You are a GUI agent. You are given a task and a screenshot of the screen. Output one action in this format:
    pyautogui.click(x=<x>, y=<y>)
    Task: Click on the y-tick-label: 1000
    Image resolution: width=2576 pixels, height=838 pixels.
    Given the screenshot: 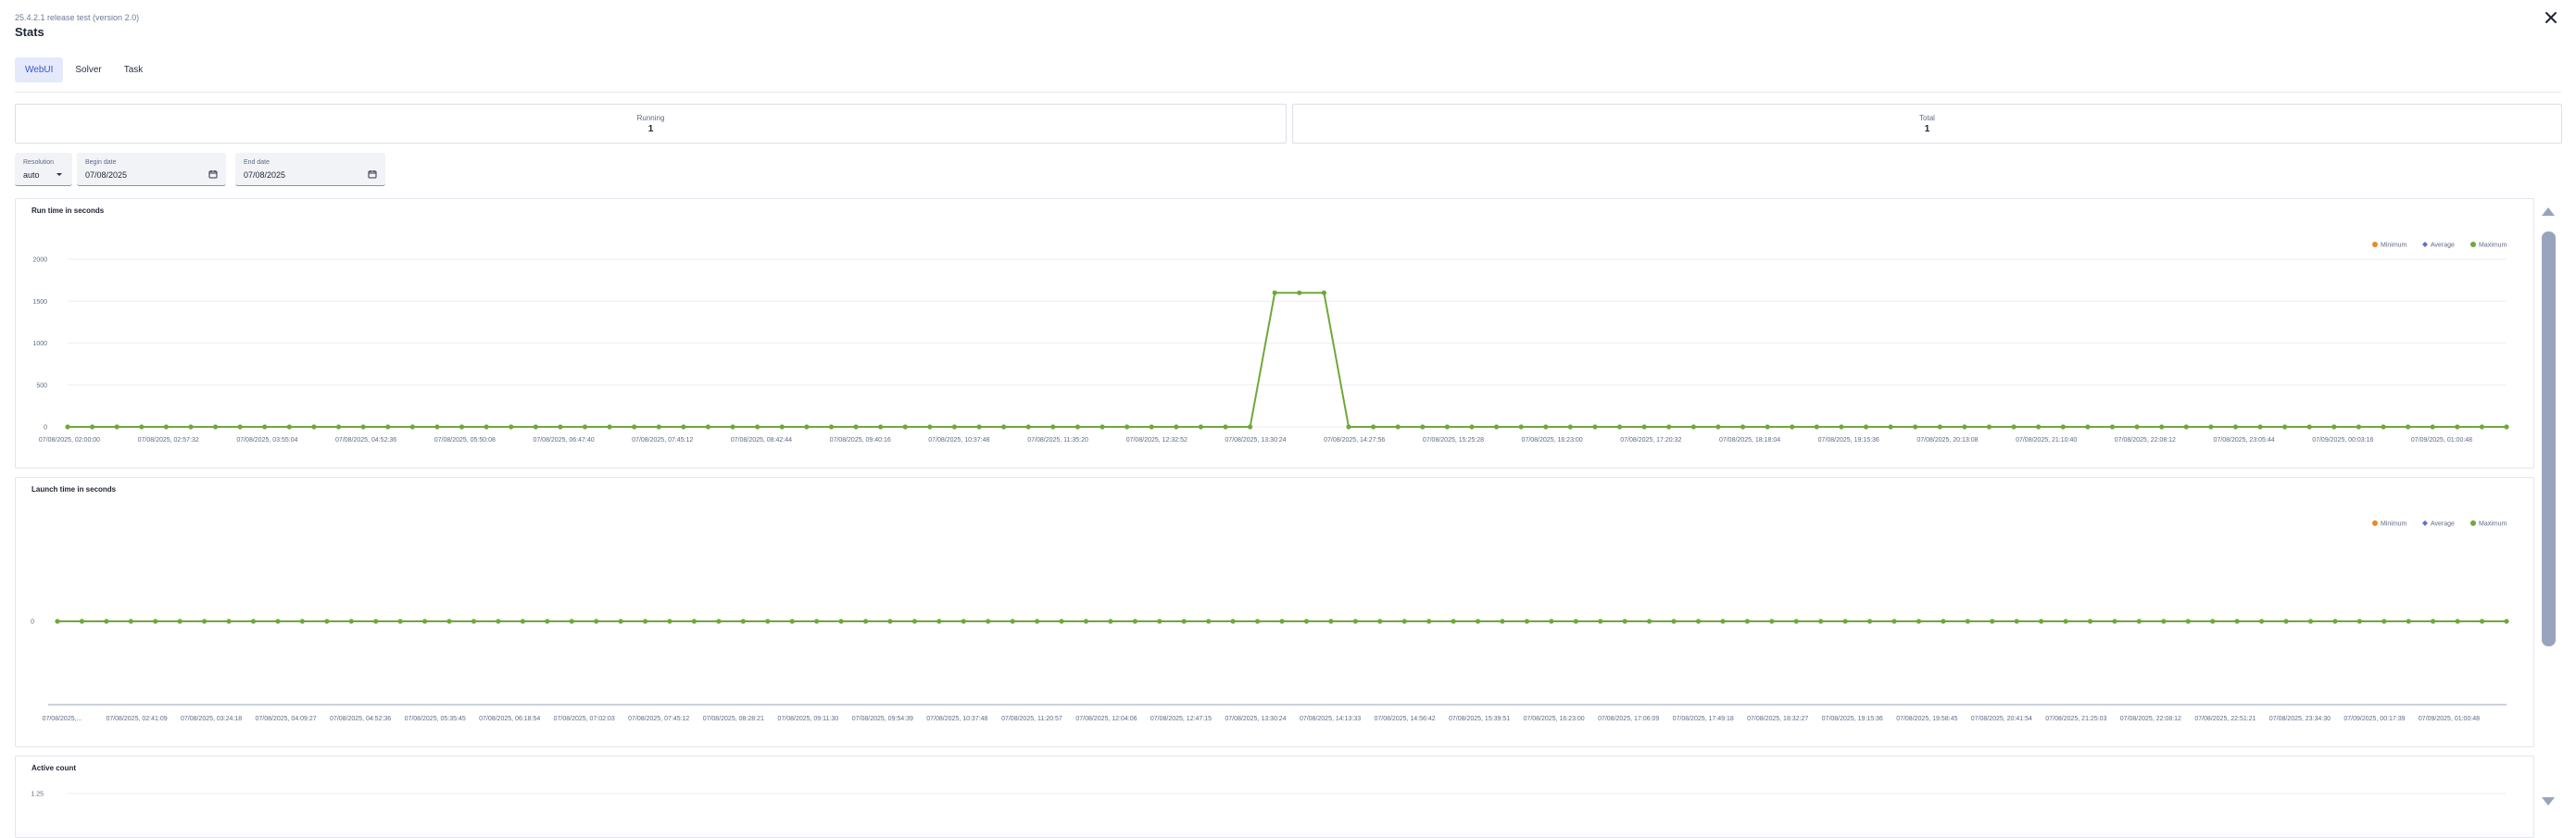 What is the action you would take?
    pyautogui.click(x=39, y=344)
    